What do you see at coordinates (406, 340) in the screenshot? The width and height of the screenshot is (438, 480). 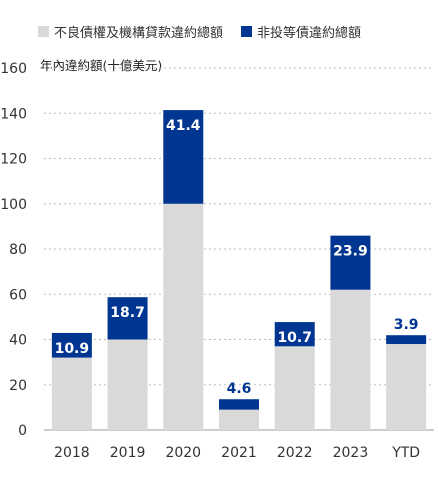 I see `bar-hy-bonds-YTD` at bounding box center [406, 340].